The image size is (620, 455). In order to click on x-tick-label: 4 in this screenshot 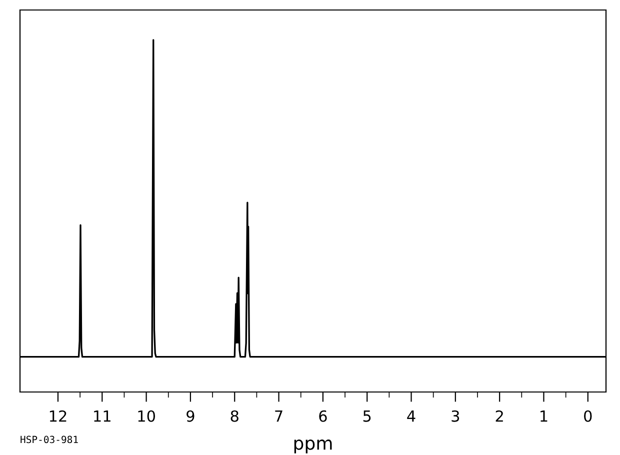, I will do `click(411, 416)`.